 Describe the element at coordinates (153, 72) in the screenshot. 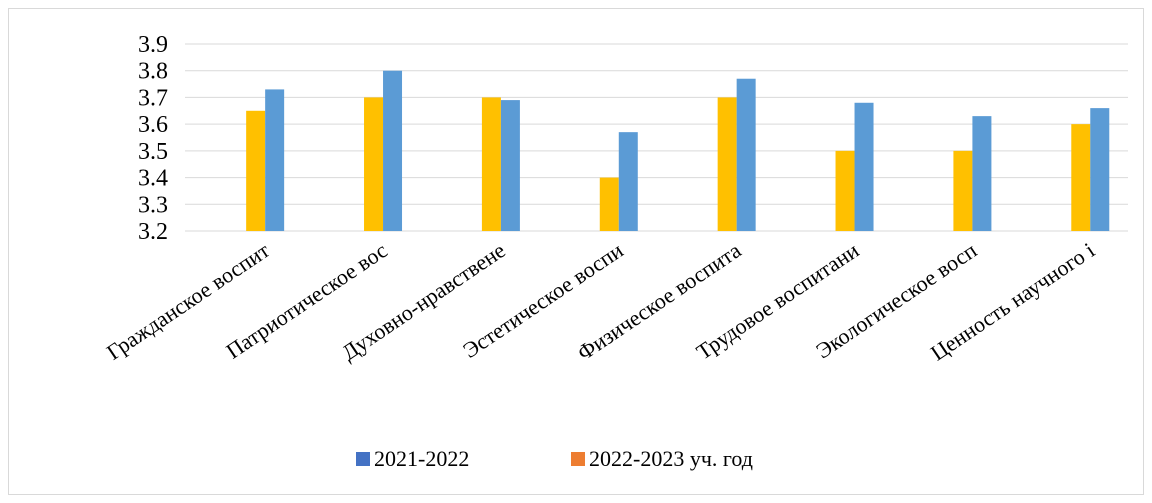

I see `y-tick-label: 3.8` at that location.